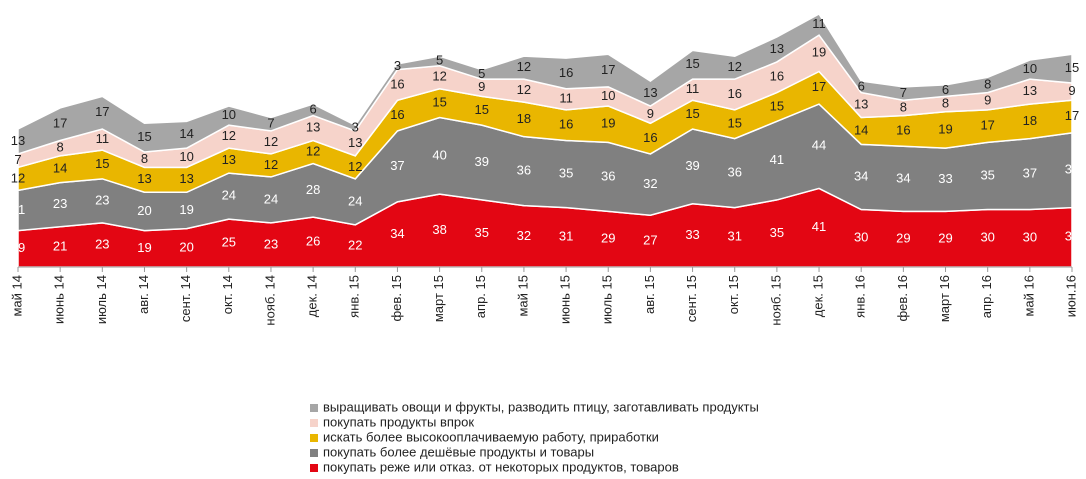 This screenshot has width=1086, height=479. I want to click on value-label: 40, so click(439, 154).